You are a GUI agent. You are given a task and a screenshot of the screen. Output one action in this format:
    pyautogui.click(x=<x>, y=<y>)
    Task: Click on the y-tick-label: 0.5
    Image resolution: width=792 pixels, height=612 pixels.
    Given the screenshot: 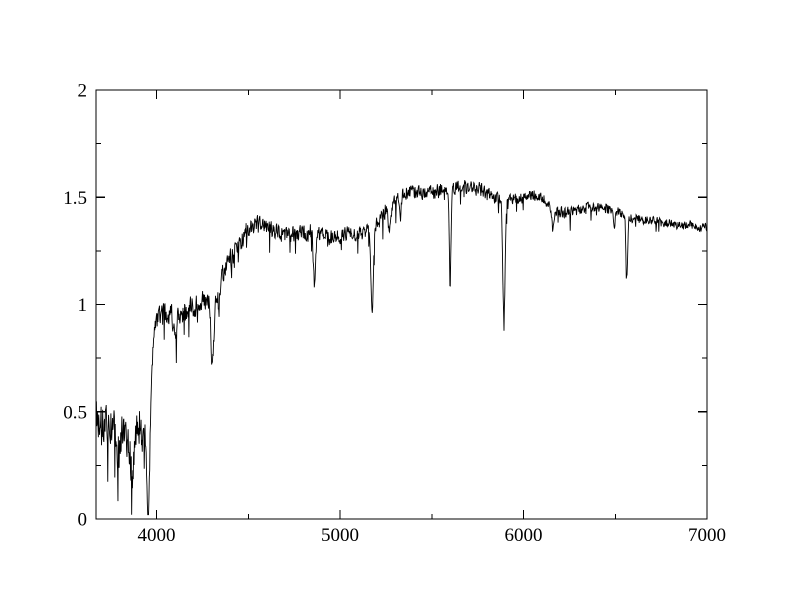 What is the action you would take?
    pyautogui.click(x=75, y=412)
    